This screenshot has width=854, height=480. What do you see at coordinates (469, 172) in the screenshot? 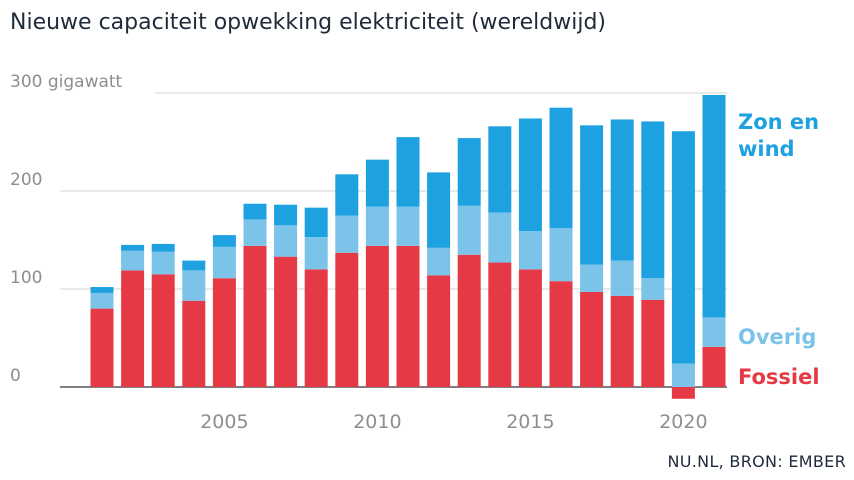
I see `bar-zon-en-wind-2013` at bounding box center [469, 172].